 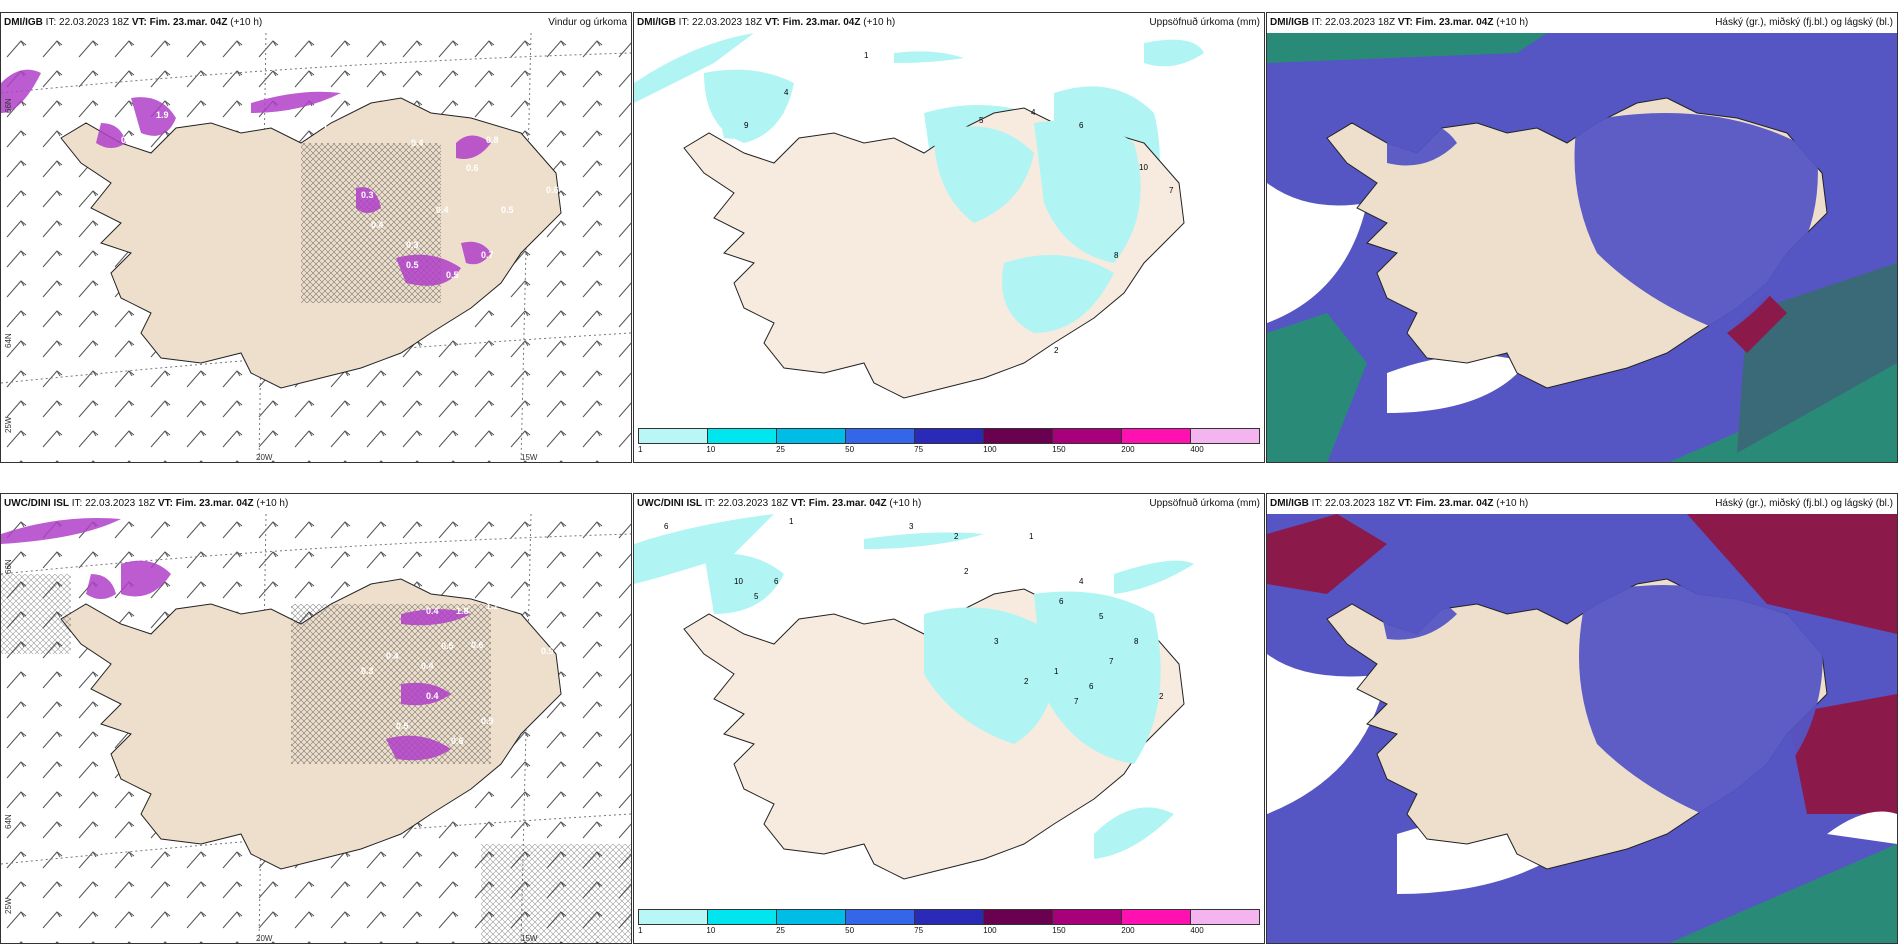 What do you see at coordinates (959, 203) in the screenshot?
I see `precip-value-labels: 1 9 4 5 4 6 10 7 8 2` at bounding box center [959, 203].